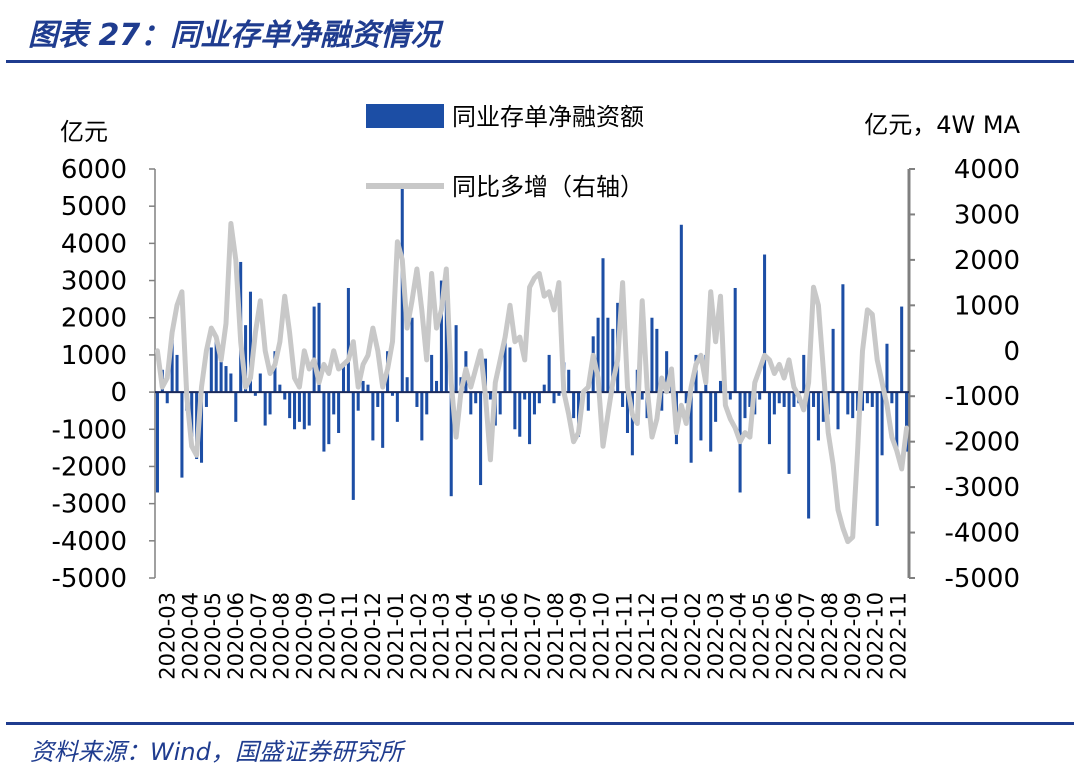 This screenshot has height=773, width=1080. What do you see at coordinates (94, 207) in the screenshot?
I see `left-tick-label: 5000` at bounding box center [94, 207].